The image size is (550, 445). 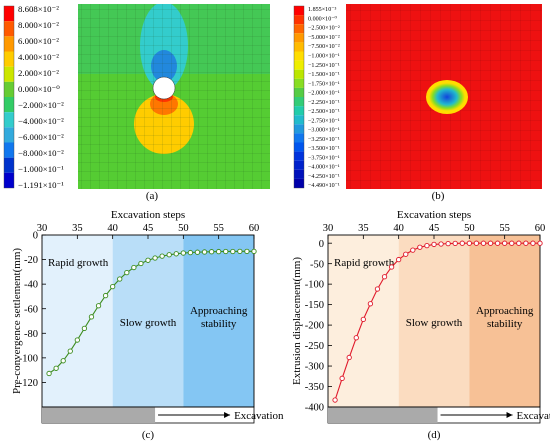 What do you see at coordinates (324, 176) in the screenshot?
I see `panel-b-legend-label: −4.250×10⁻¹` at bounding box center [324, 176].